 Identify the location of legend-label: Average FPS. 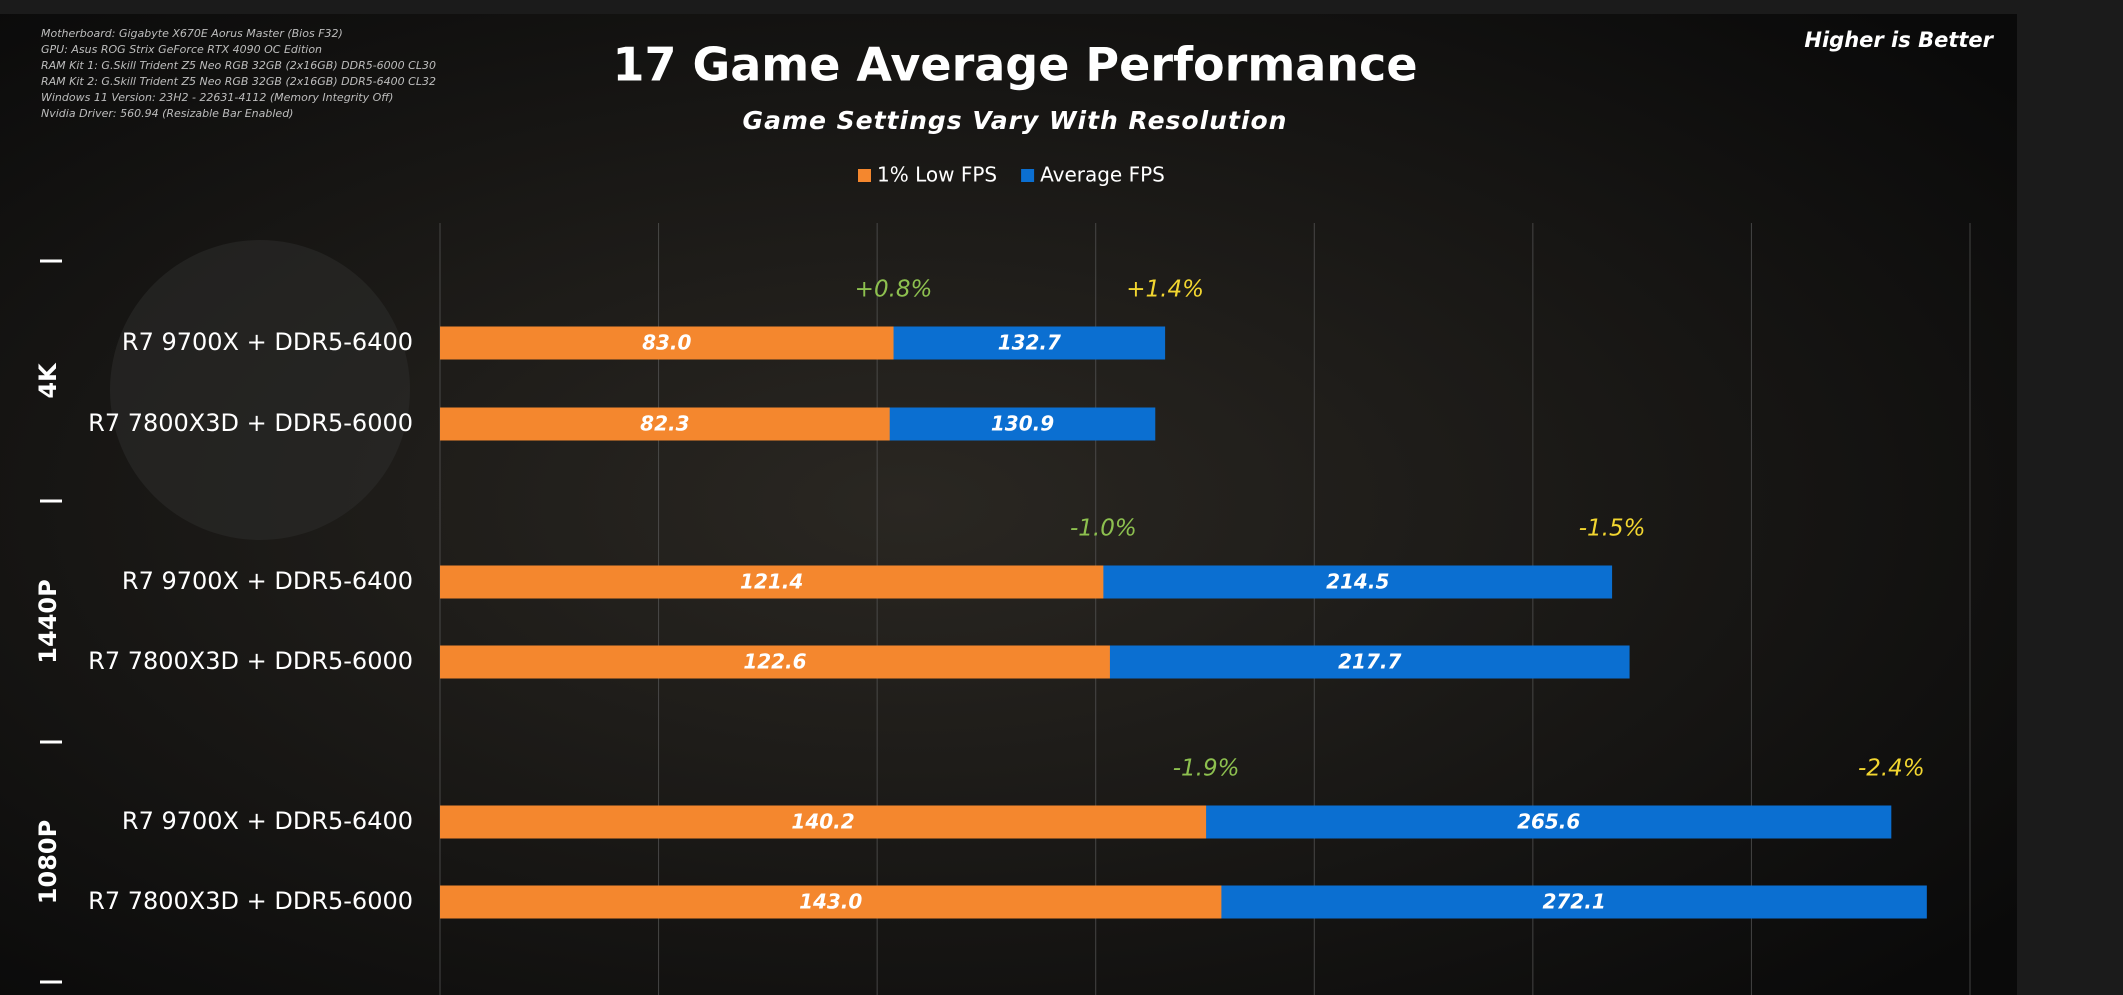
(1102, 175).